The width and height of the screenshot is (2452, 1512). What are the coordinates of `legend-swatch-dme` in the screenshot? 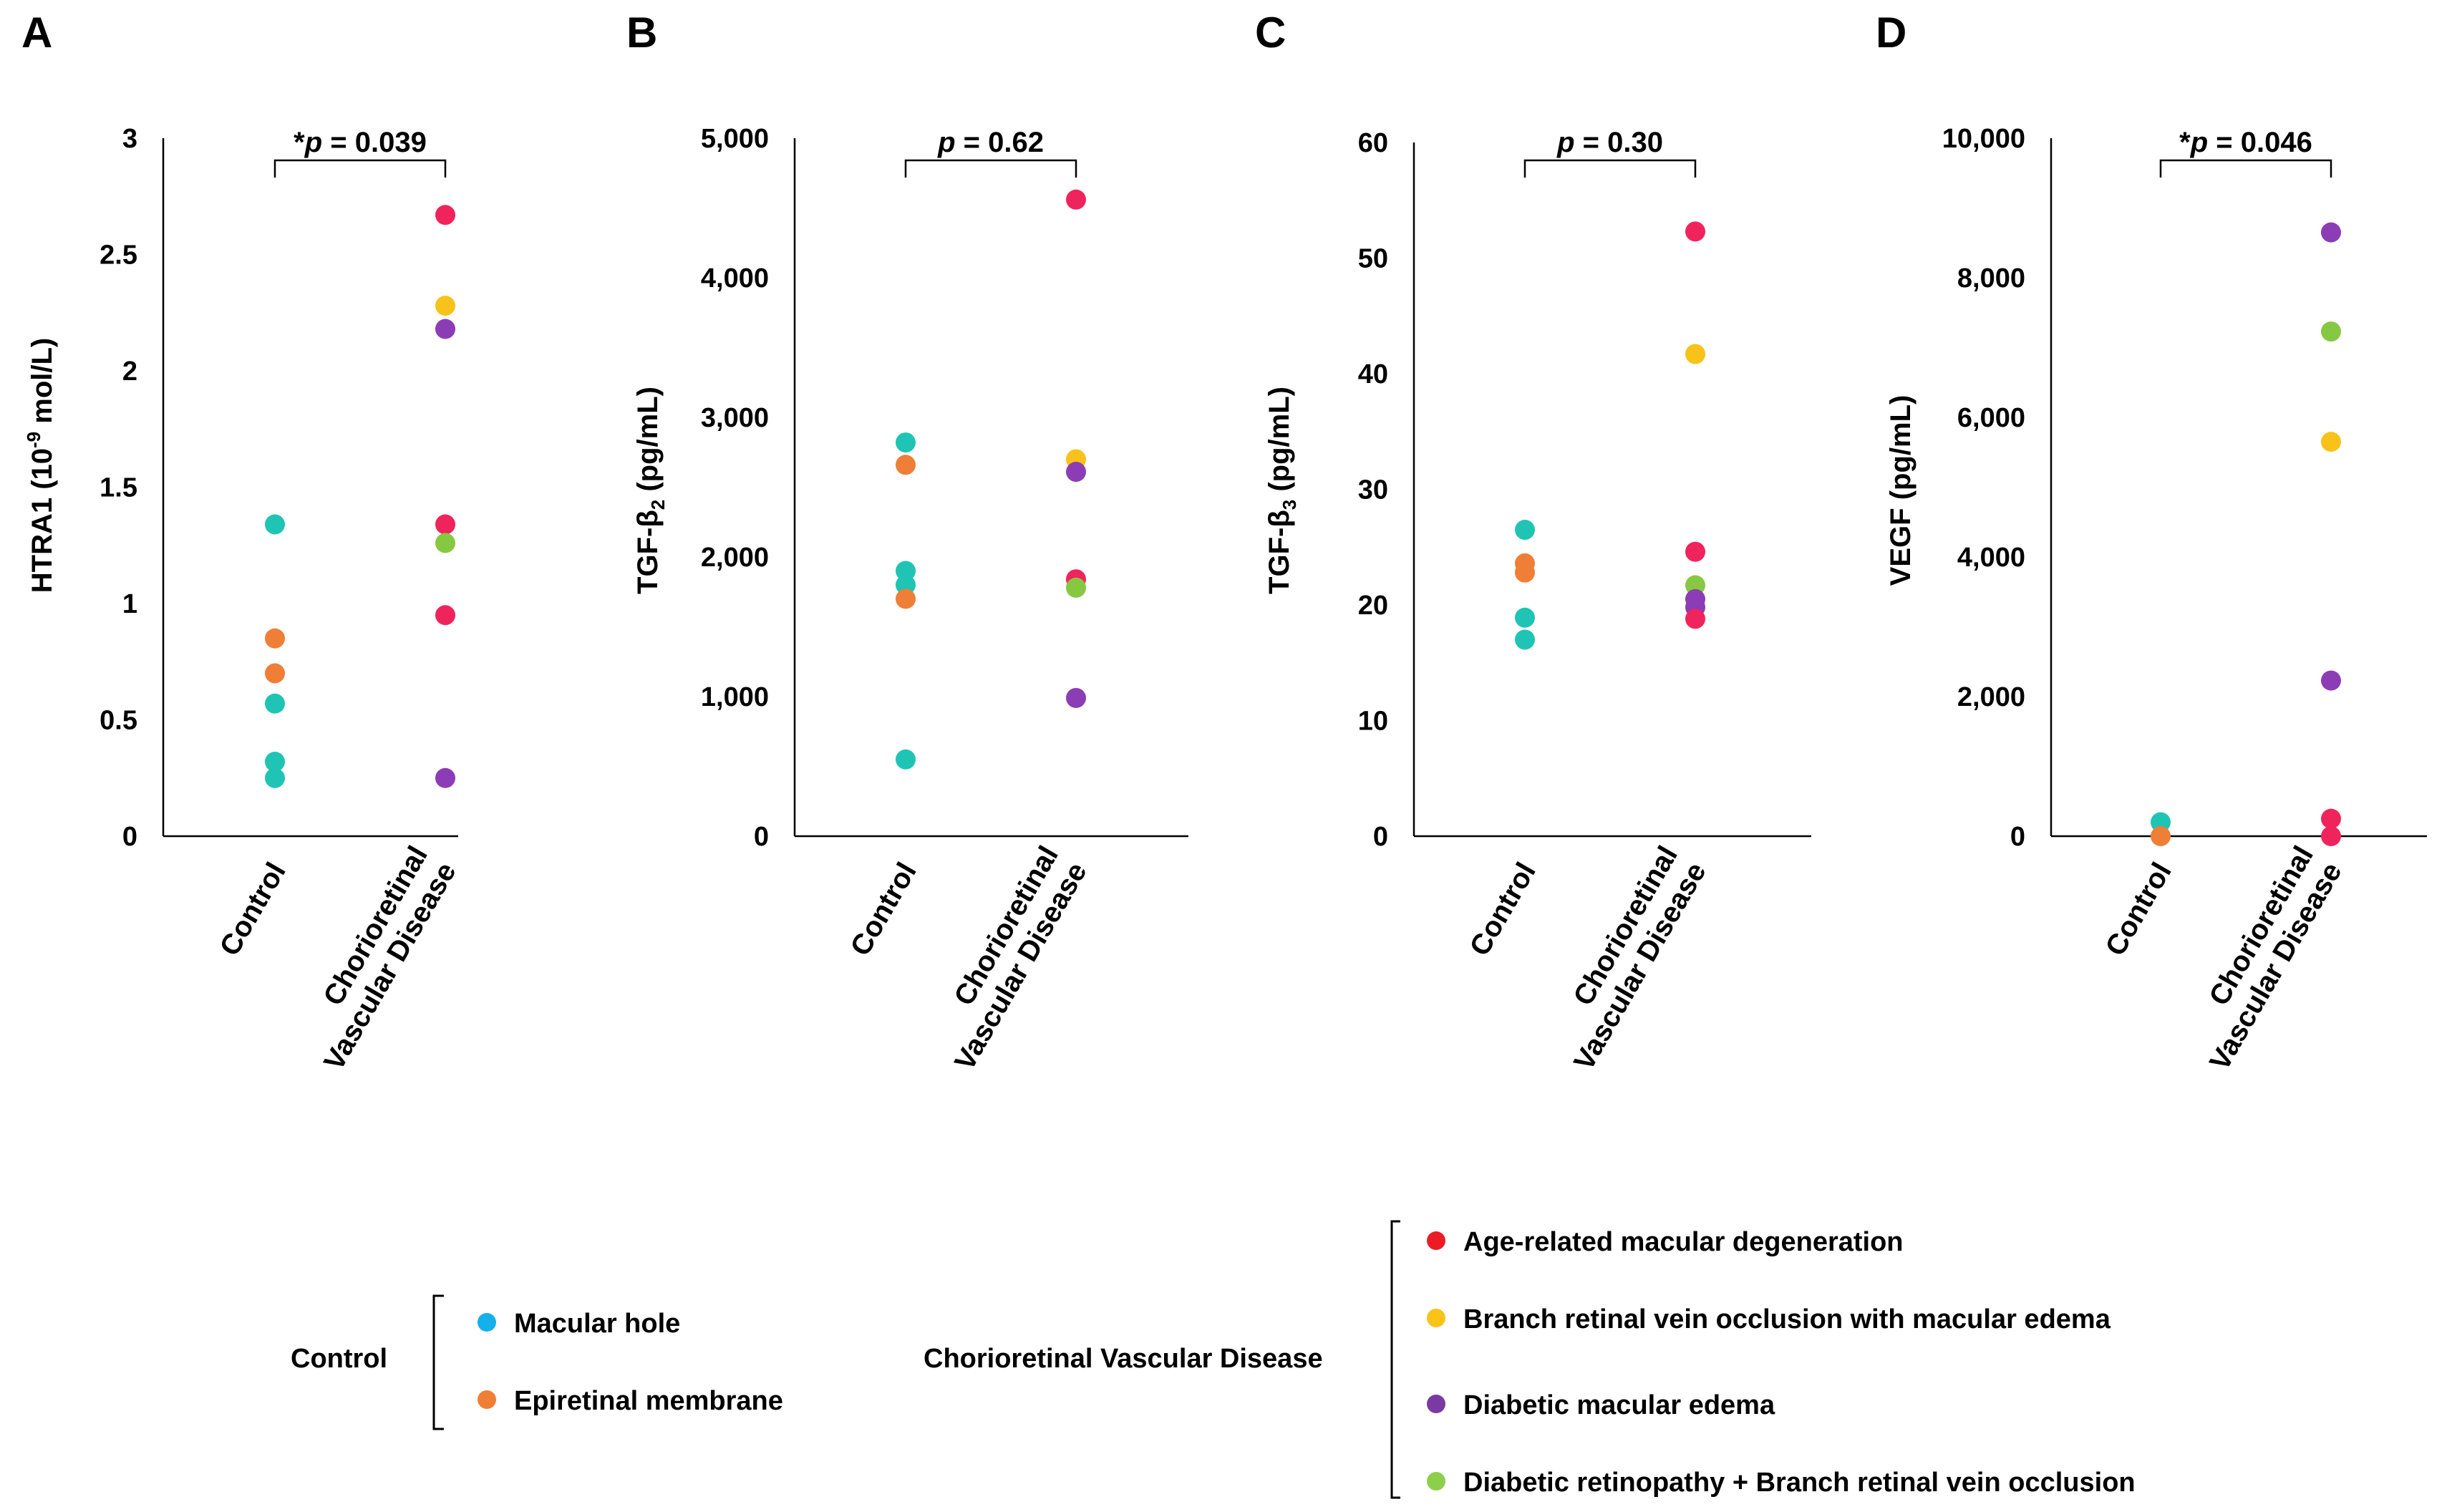 It's located at (1436, 1404).